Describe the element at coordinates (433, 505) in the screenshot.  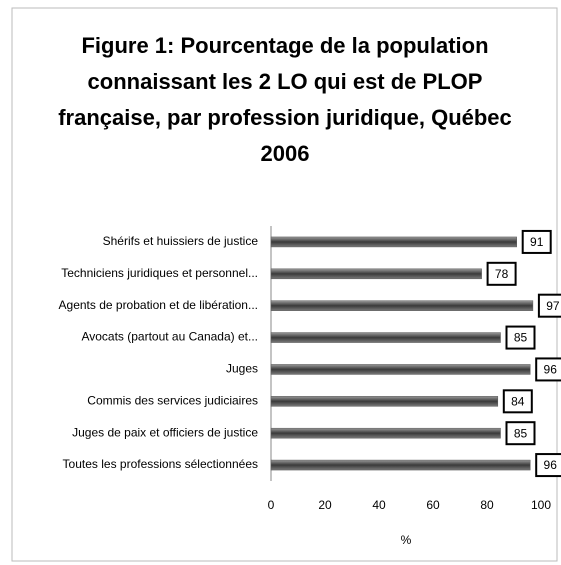
I see `x-tick-label: 60` at that location.